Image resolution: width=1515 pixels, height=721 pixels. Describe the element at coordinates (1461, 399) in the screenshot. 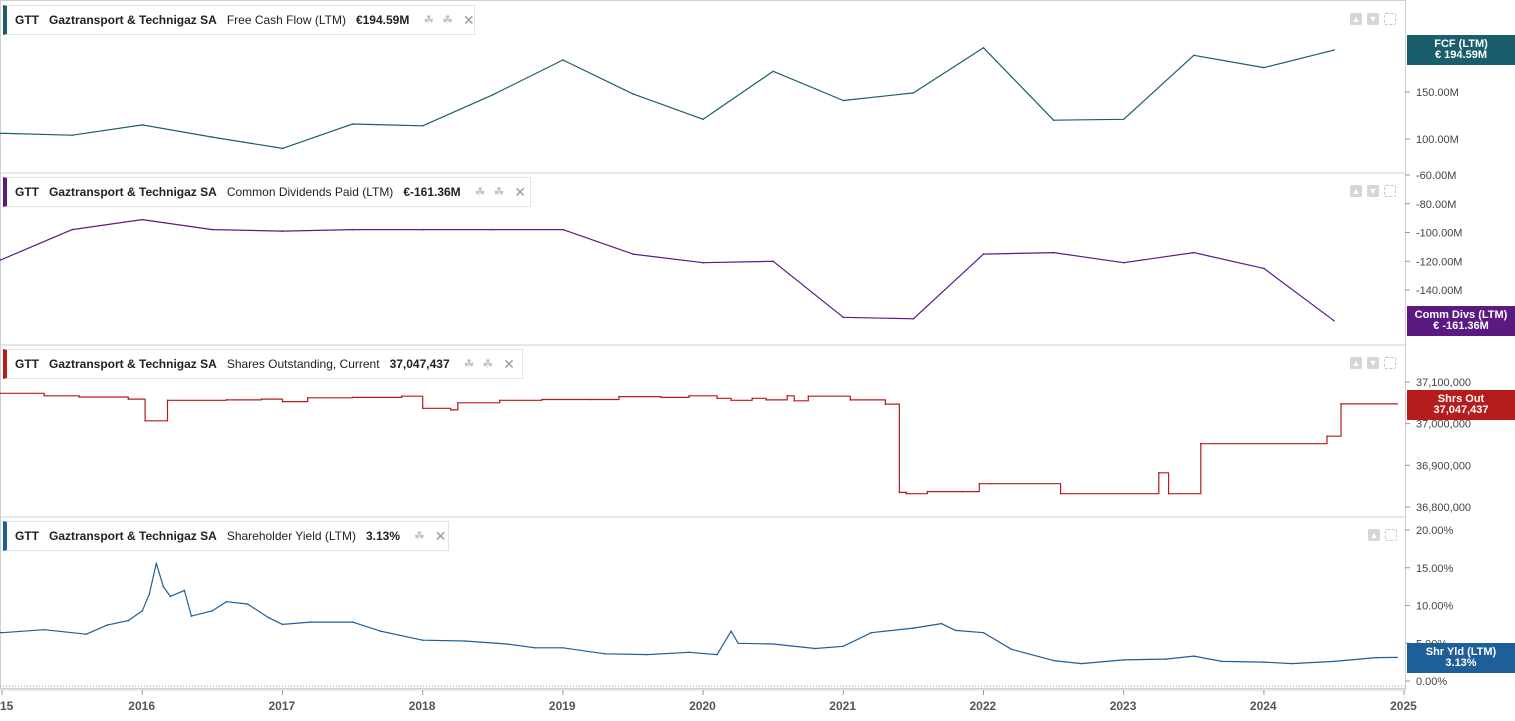

I see `badge-label: Shrs Out` at that location.